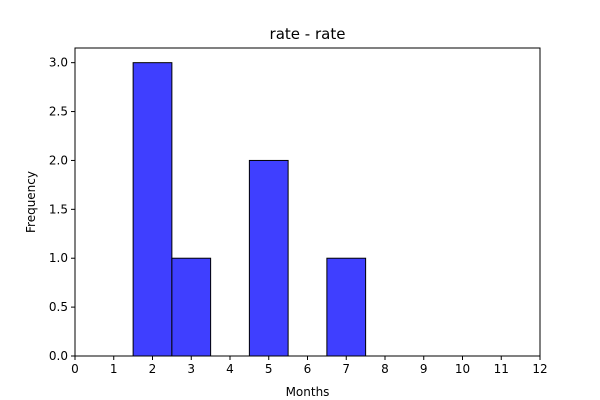 The height and width of the screenshot is (400, 600). I want to click on x-tick-label-0: 0, so click(75, 369).